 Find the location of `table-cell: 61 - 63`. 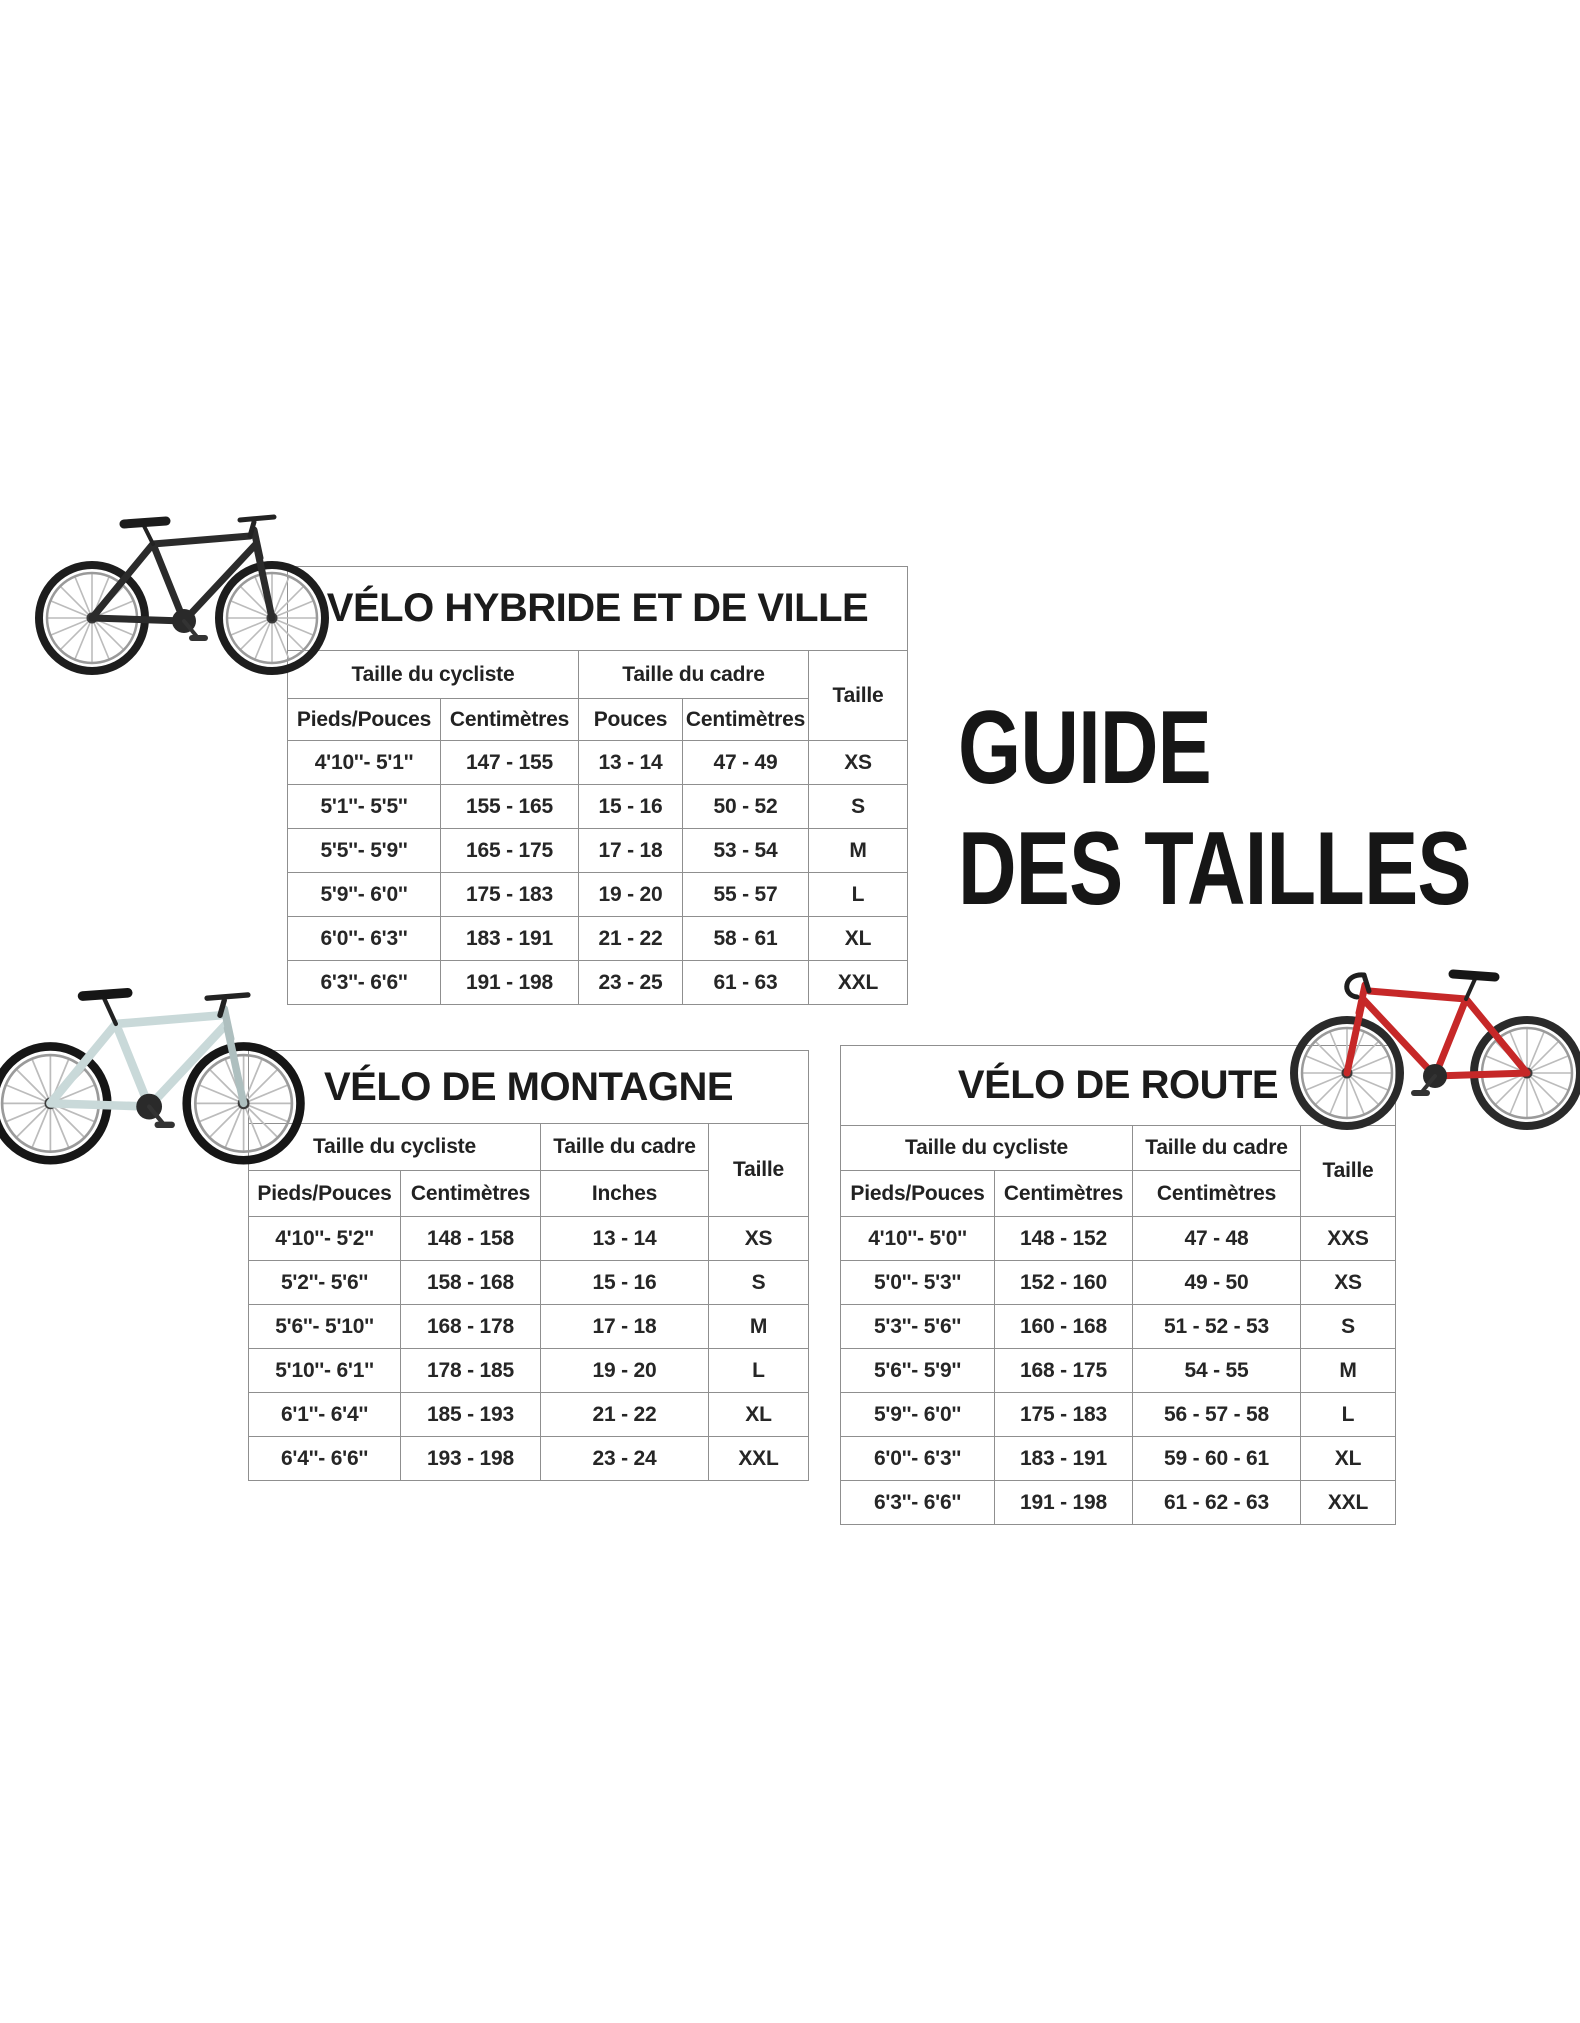

table-cell: 61 - 63 is located at coordinates (745, 982).